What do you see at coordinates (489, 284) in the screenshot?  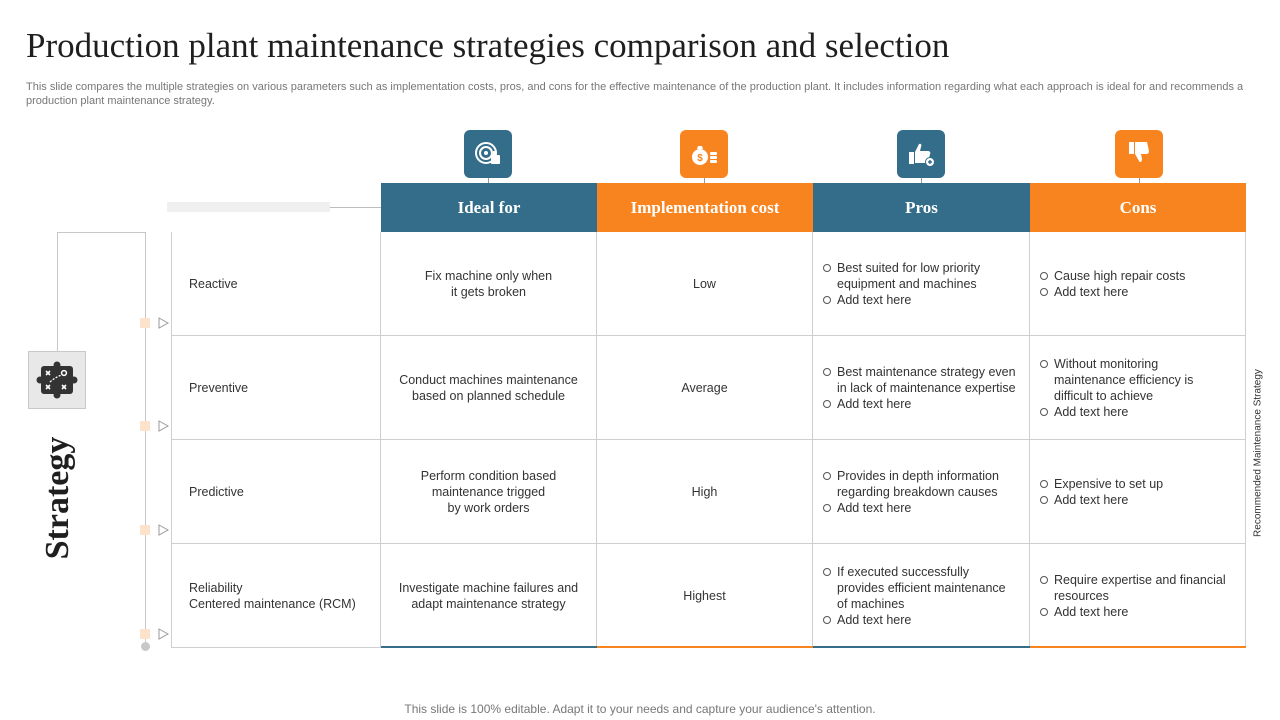 I see `ideal-for-cell: Fix machine only when it gets broken` at bounding box center [489, 284].